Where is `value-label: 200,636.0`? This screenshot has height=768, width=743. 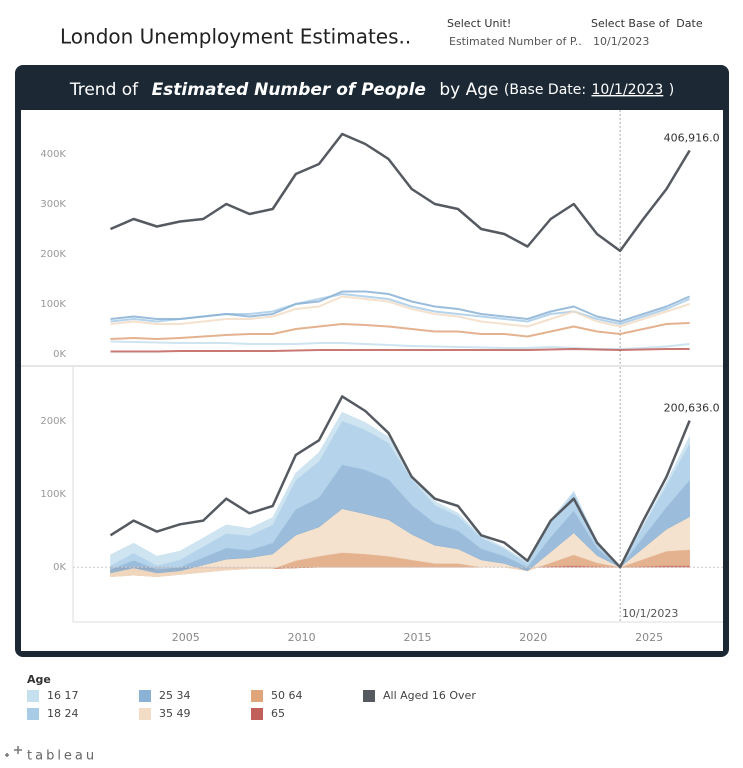 value-label: 200,636.0 is located at coordinates (692, 408).